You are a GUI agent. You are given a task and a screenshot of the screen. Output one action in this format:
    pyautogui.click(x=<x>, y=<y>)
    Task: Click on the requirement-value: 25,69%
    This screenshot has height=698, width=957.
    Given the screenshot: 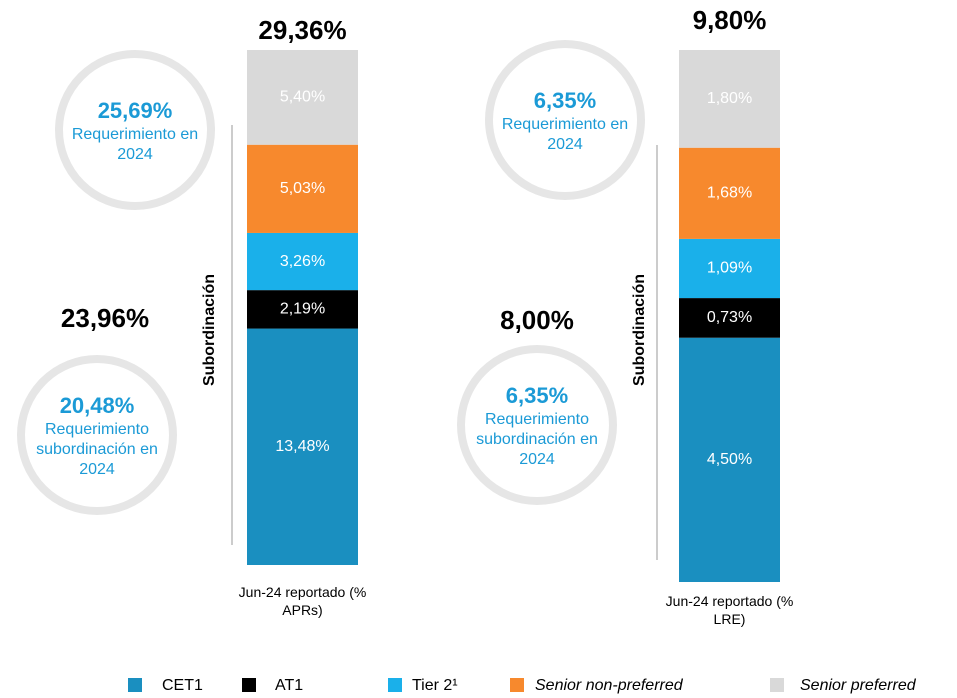 What is the action you would take?
    pyautogui.click(x=135, y=110)
    